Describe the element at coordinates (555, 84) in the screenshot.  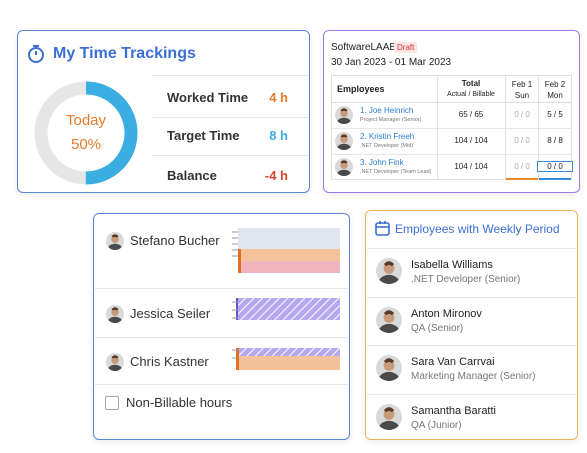
I see `column-header: Feb 2` at that location.